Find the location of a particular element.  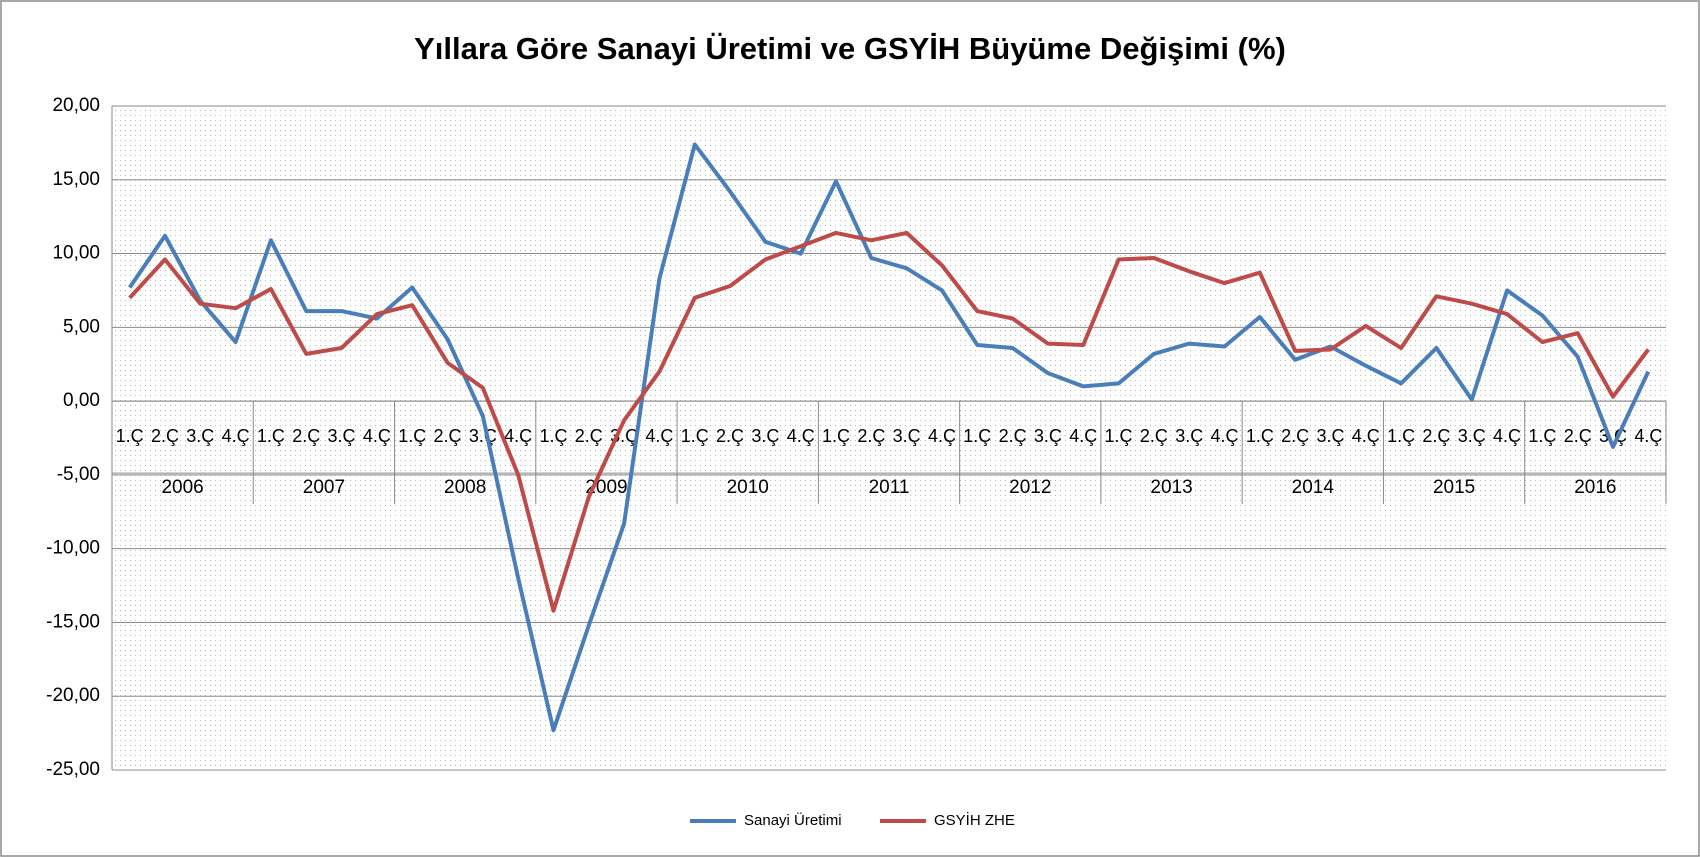

y-tick-label: 0,00 is located at coordinates (81, 400).